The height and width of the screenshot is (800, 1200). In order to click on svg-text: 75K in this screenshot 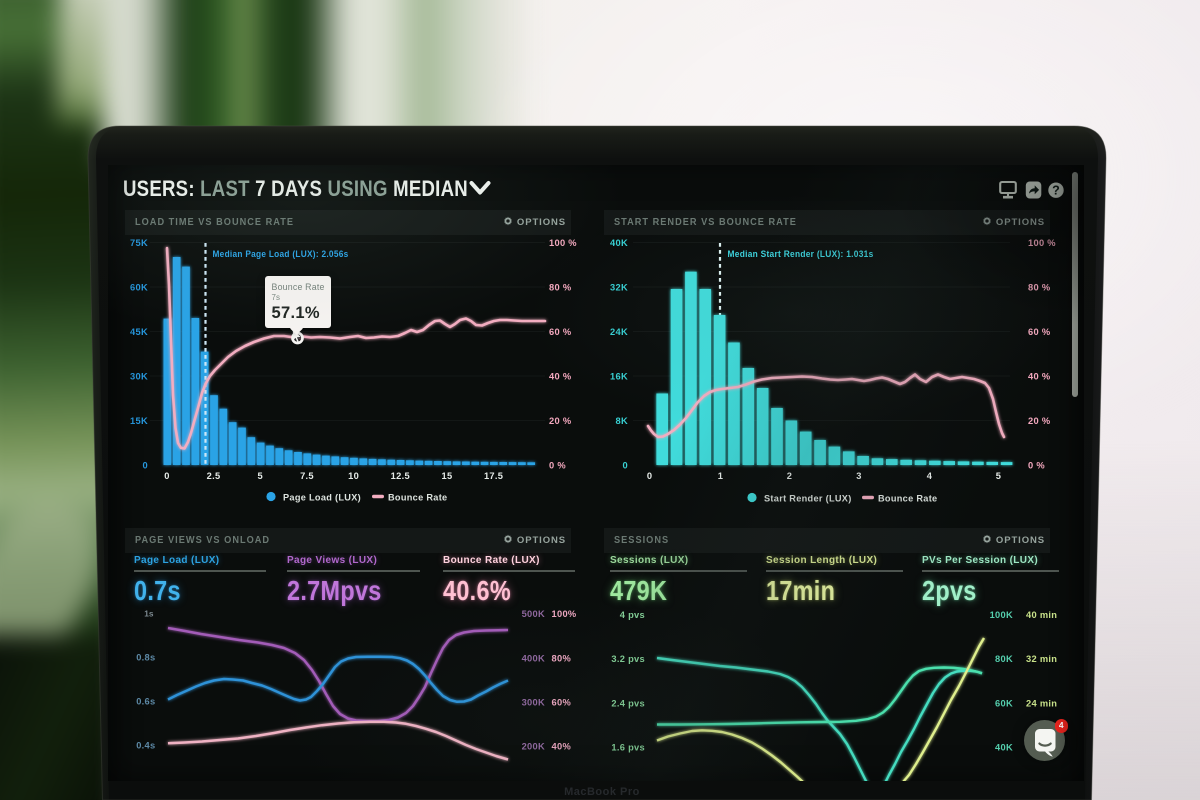, I will do `click(139, 243)`.